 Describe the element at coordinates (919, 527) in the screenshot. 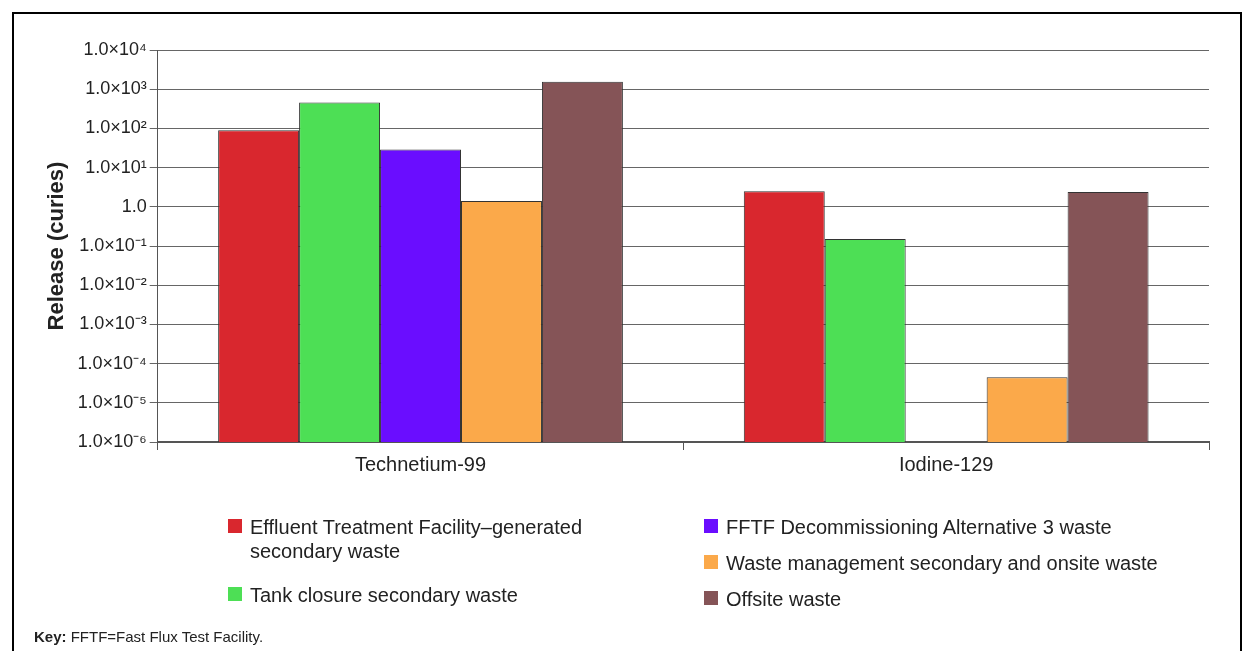

I see `legend-label: FFTF Decommissioning Alternative 3 waste` at that location.